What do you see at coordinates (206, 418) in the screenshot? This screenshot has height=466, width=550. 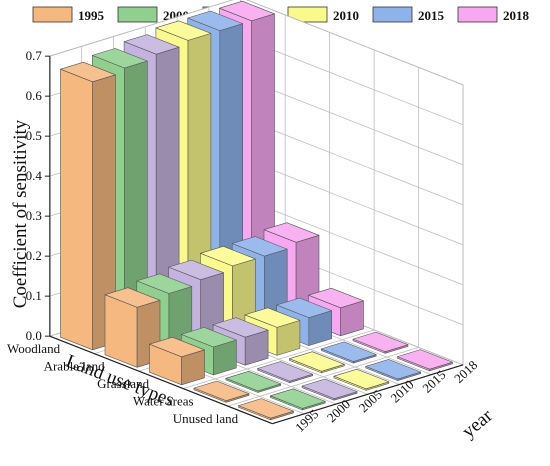 I see `x-tick-label: Unused land` at bounding box center [206, 418].